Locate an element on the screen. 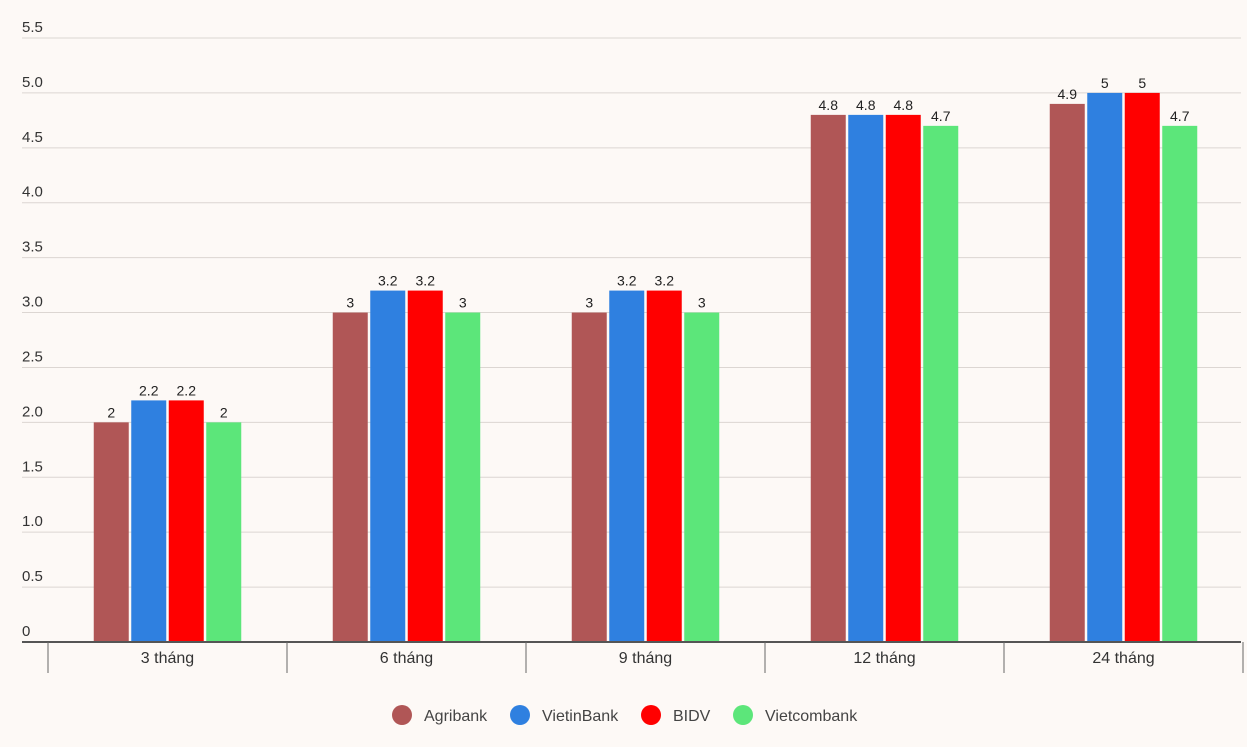 The width and height of the screenshot is (1247, 747). legend-label: Vietcombank is located at coordinates (811, 716).